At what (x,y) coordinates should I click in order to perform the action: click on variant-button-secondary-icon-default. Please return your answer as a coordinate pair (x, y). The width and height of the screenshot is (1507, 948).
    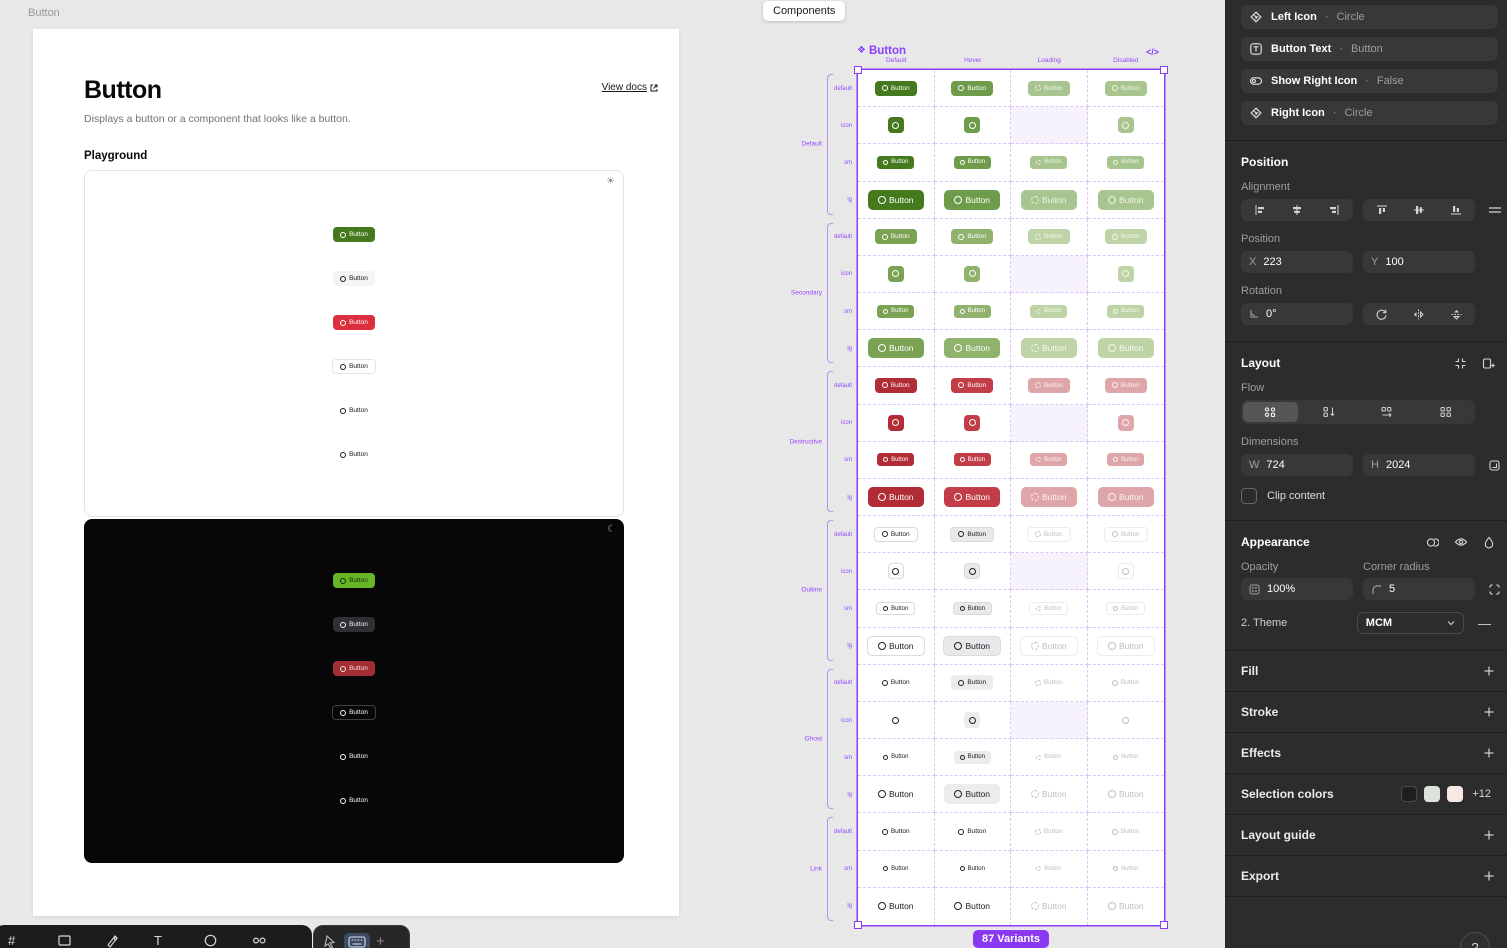
    Looking at the image, I should click on (895, 273).